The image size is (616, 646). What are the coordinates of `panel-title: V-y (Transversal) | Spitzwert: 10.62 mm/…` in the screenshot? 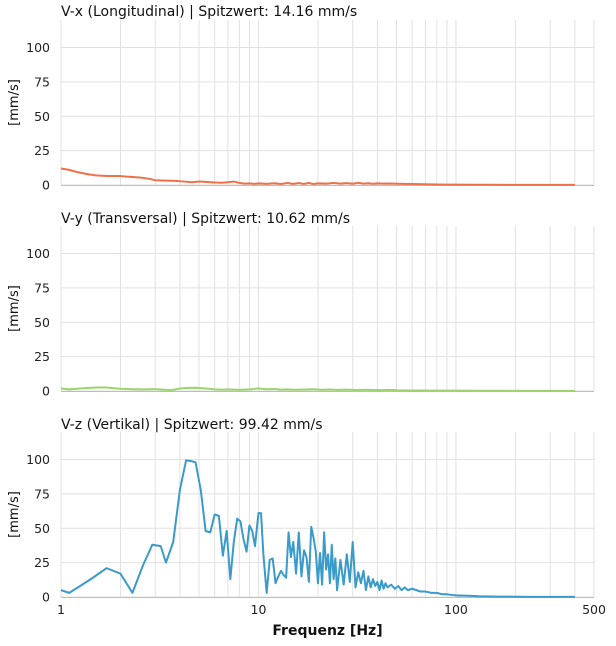 It's located at (205, 219).